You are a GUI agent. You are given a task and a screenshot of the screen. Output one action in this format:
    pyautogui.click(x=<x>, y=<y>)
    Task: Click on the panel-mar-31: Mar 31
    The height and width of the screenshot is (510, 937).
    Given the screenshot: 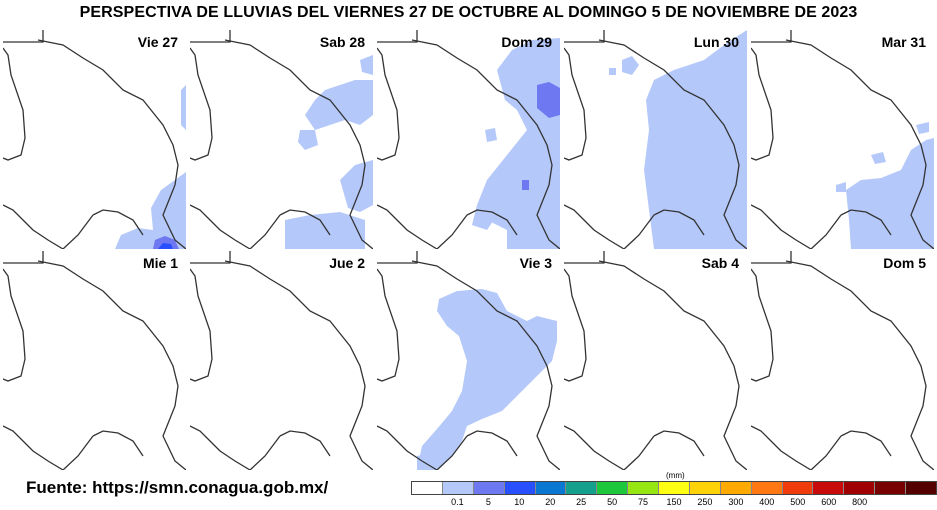 What is the action you would take?
    pyautogui.click(x=842, y=139)
    